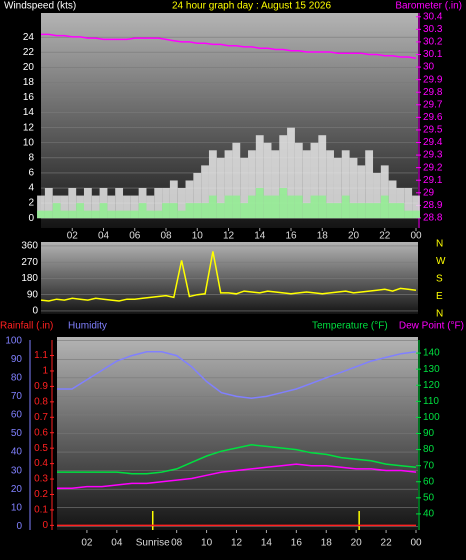 This screenshot has height=560, width=466. What do you see at coordinates (198, 236) in the screenshot?
I see `x-tick-label: 10` at bounding box center [198, 236].